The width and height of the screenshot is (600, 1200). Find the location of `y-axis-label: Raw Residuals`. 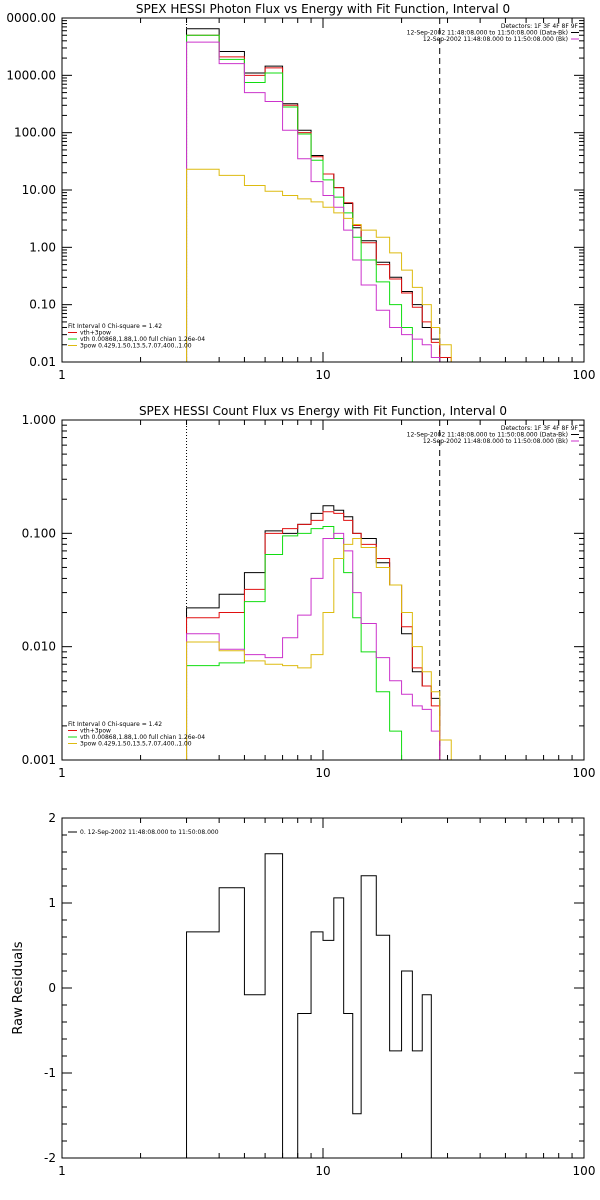

y-axis-label: Raw Residuals is located at coordinates (18, 987).